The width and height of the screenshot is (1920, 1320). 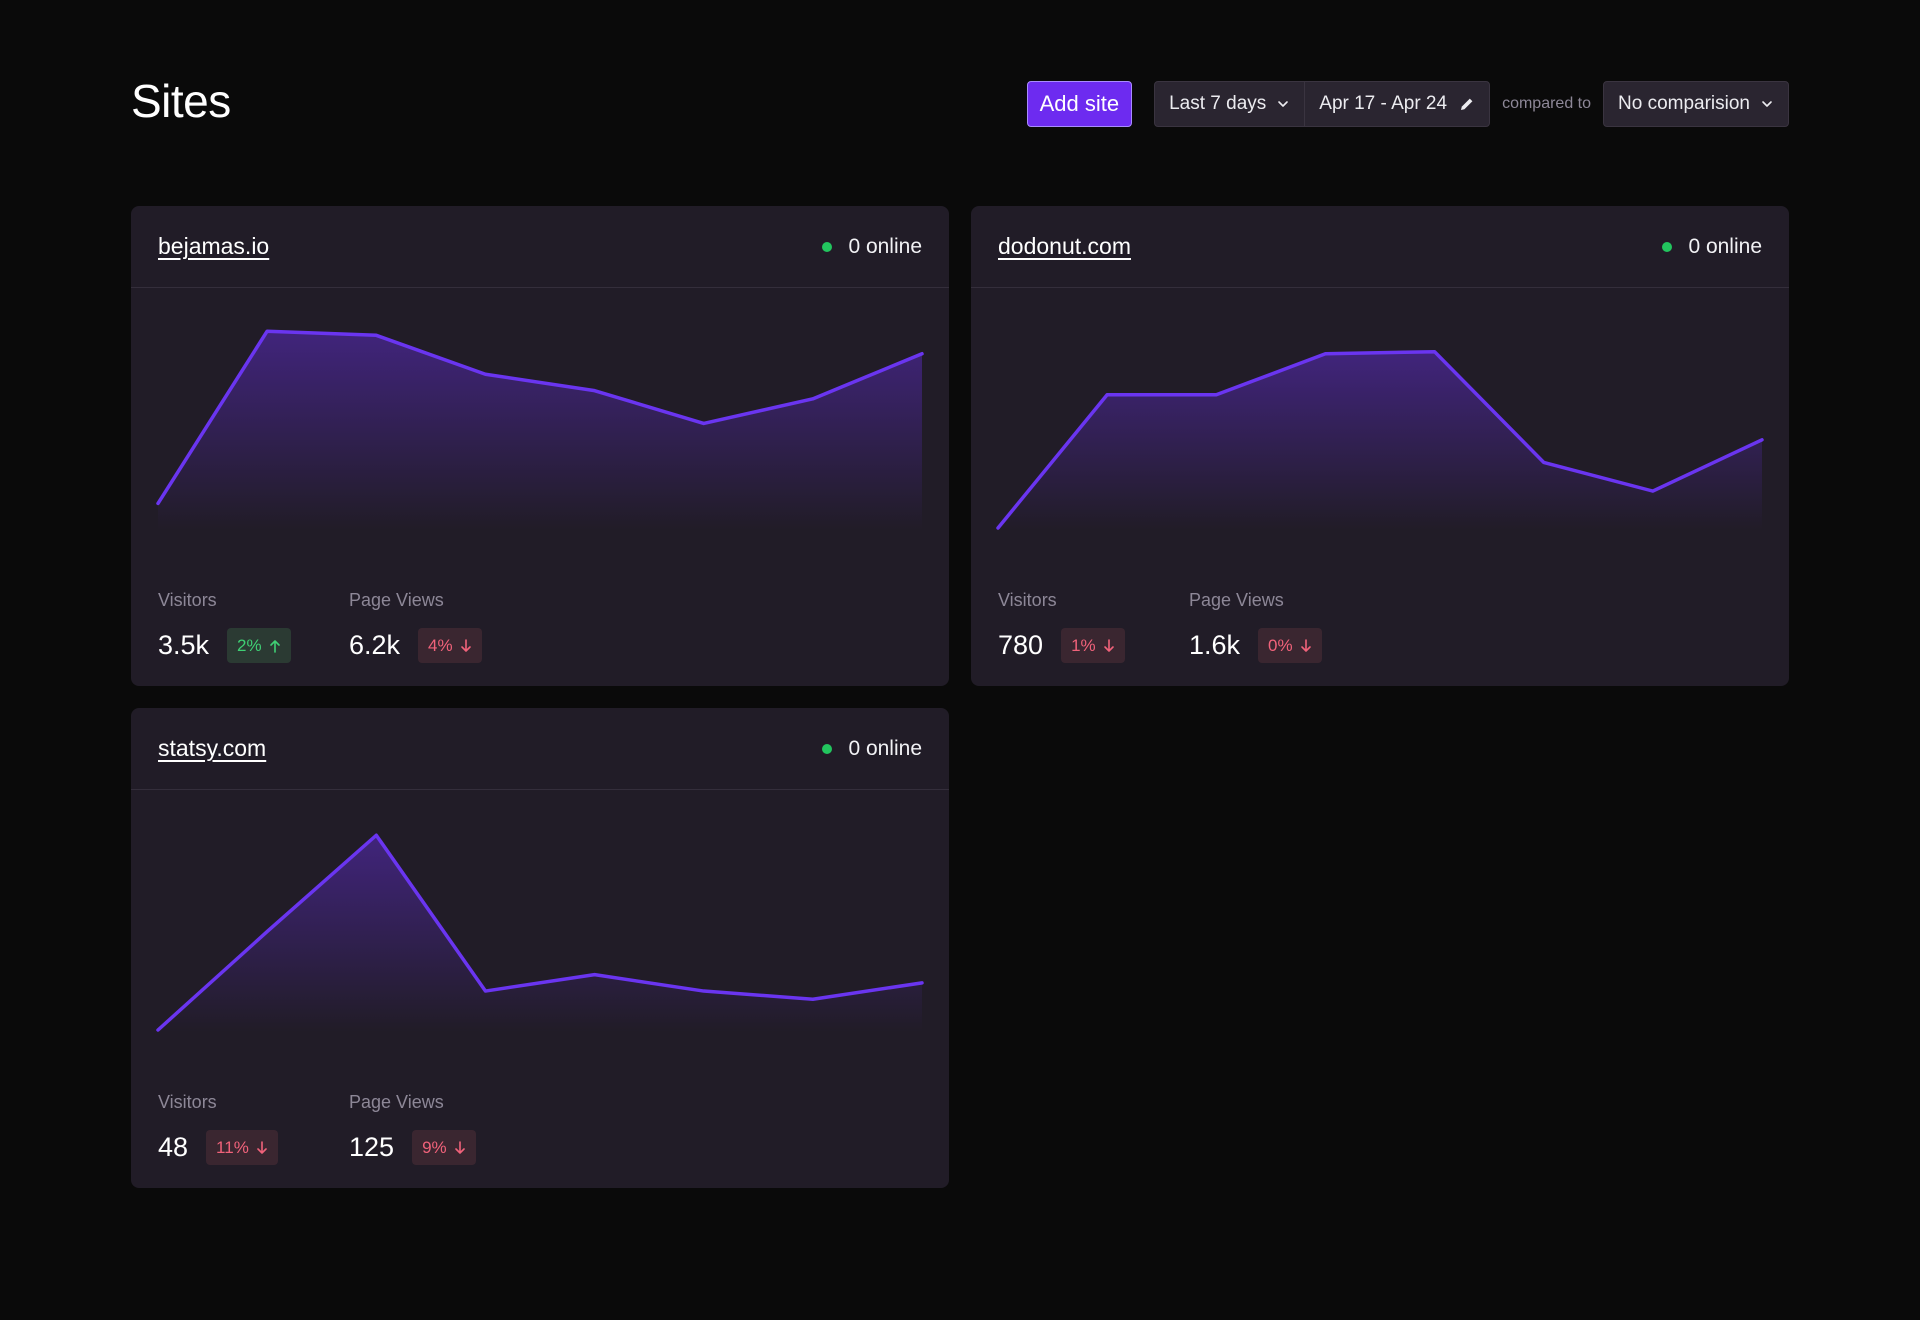 I want to click on date-range-label: Apr 17 - Apr 24, so click(x=1383, y=103).